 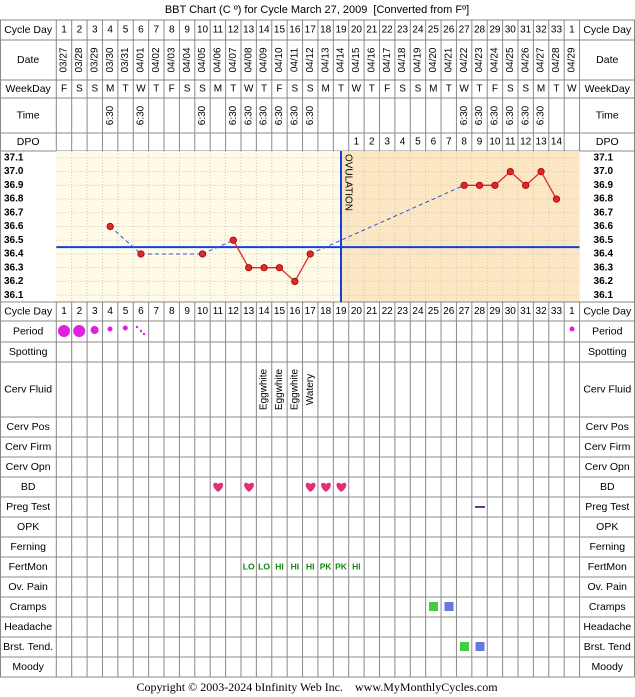 What do you see at coordinates (218, 89) in the screenshot?
I see `weekday: M` at bounding box center [218, 89].